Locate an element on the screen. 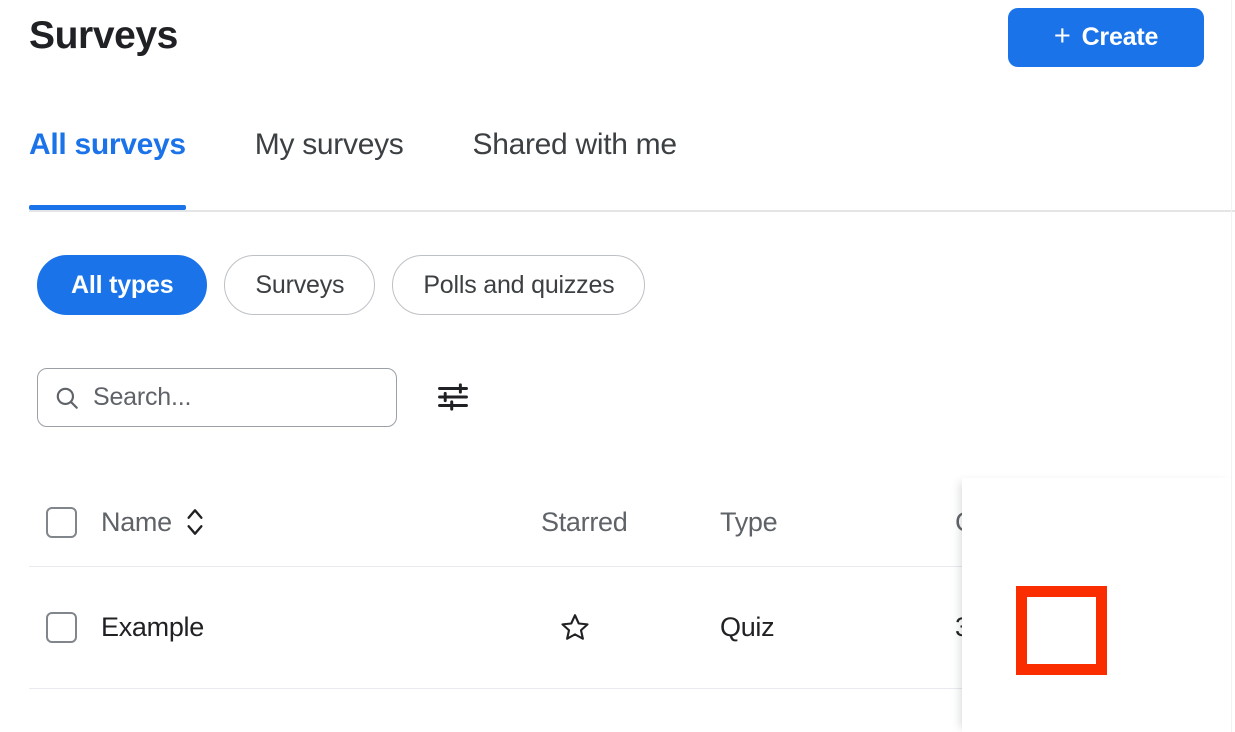 The image size is (1235, 732). create-button-label: Create is located at coordinates (1120, 37).